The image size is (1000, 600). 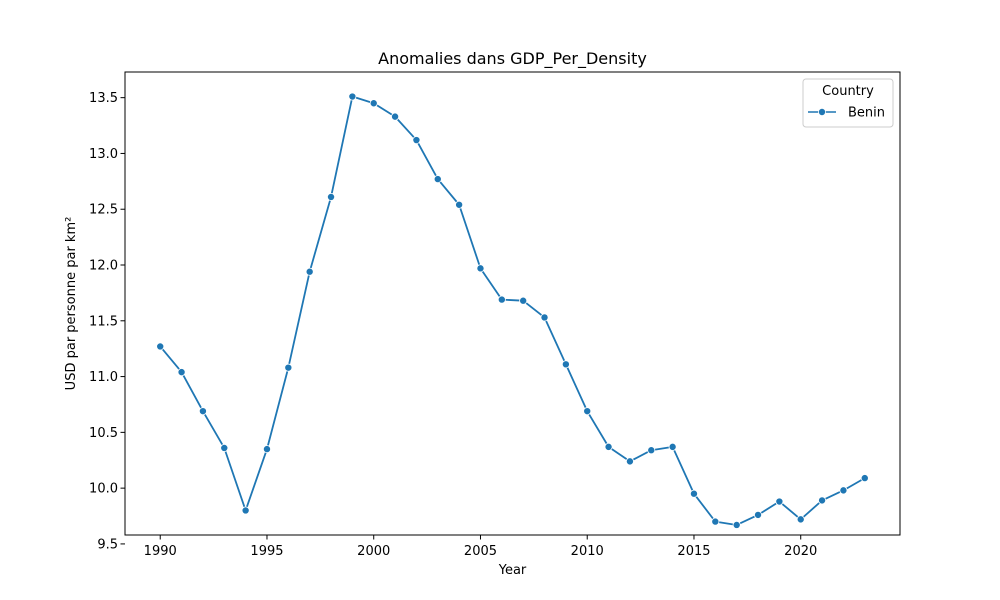 What do you see at coordinates (800, 551) in the screenshot?
I see `x-tick-label: 2020` at bounding box center [800, 551].